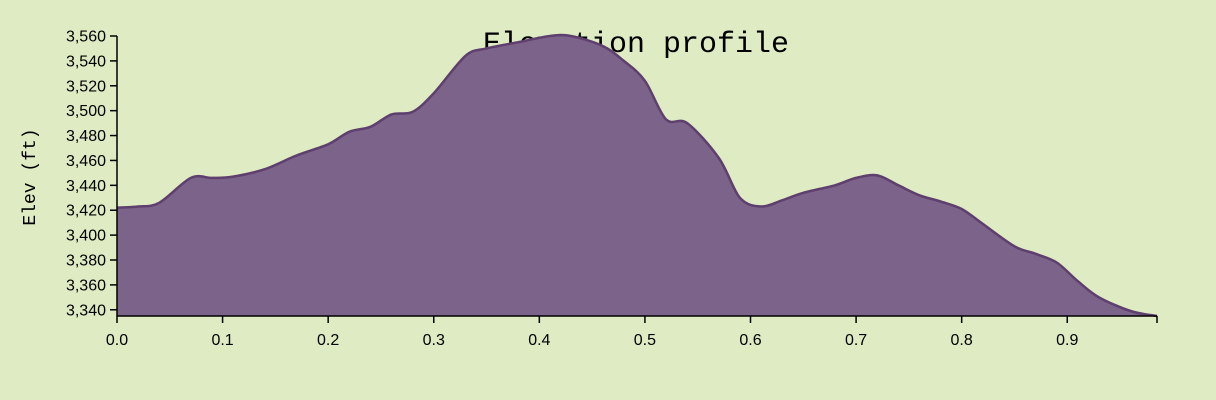 This screenshot has height=400, width=1216. I want to click on y-tick-label: 3,440, so click(86, 186).